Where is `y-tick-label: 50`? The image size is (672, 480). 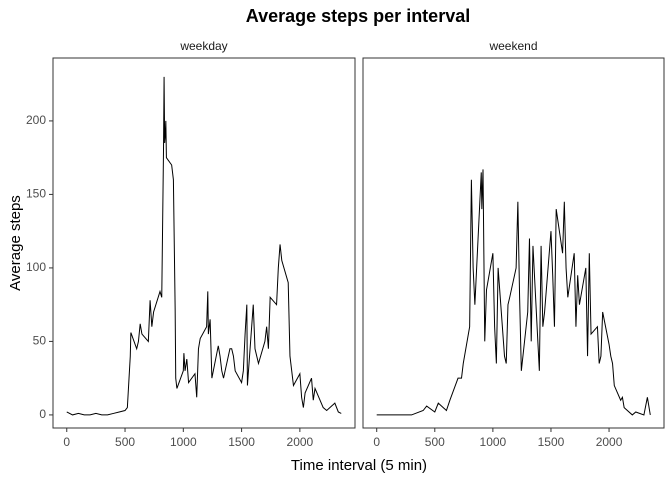
y-tick-label: 50 is located at coordinates (40, 341).